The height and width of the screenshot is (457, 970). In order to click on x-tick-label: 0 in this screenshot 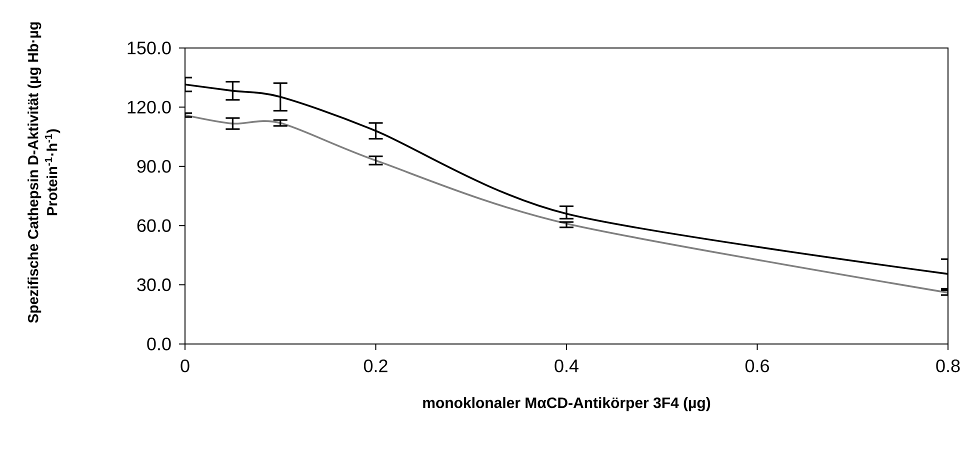, I will do `click(185, 366)`.